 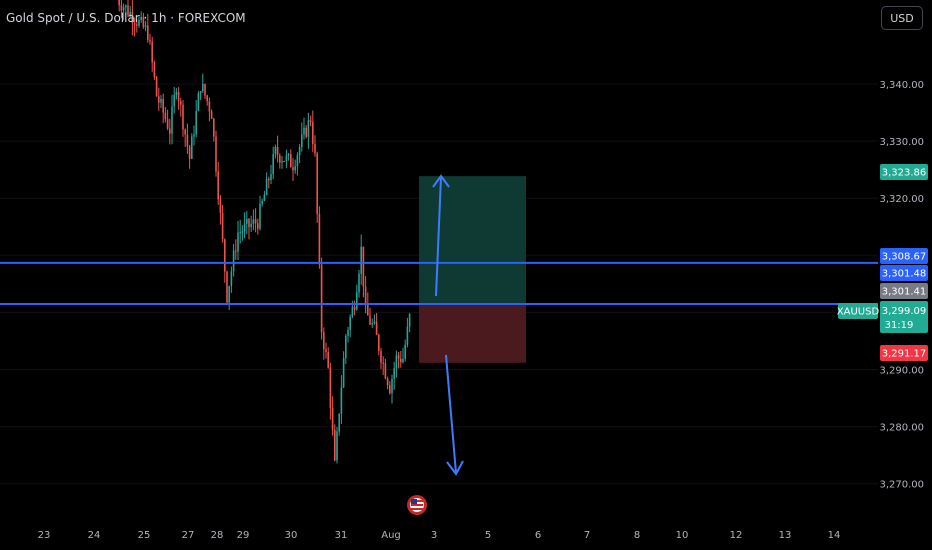 What do you see at coordinates (904, 273) in the screenshot?
I see `level-low-tag` at bounding box center [904, 273].